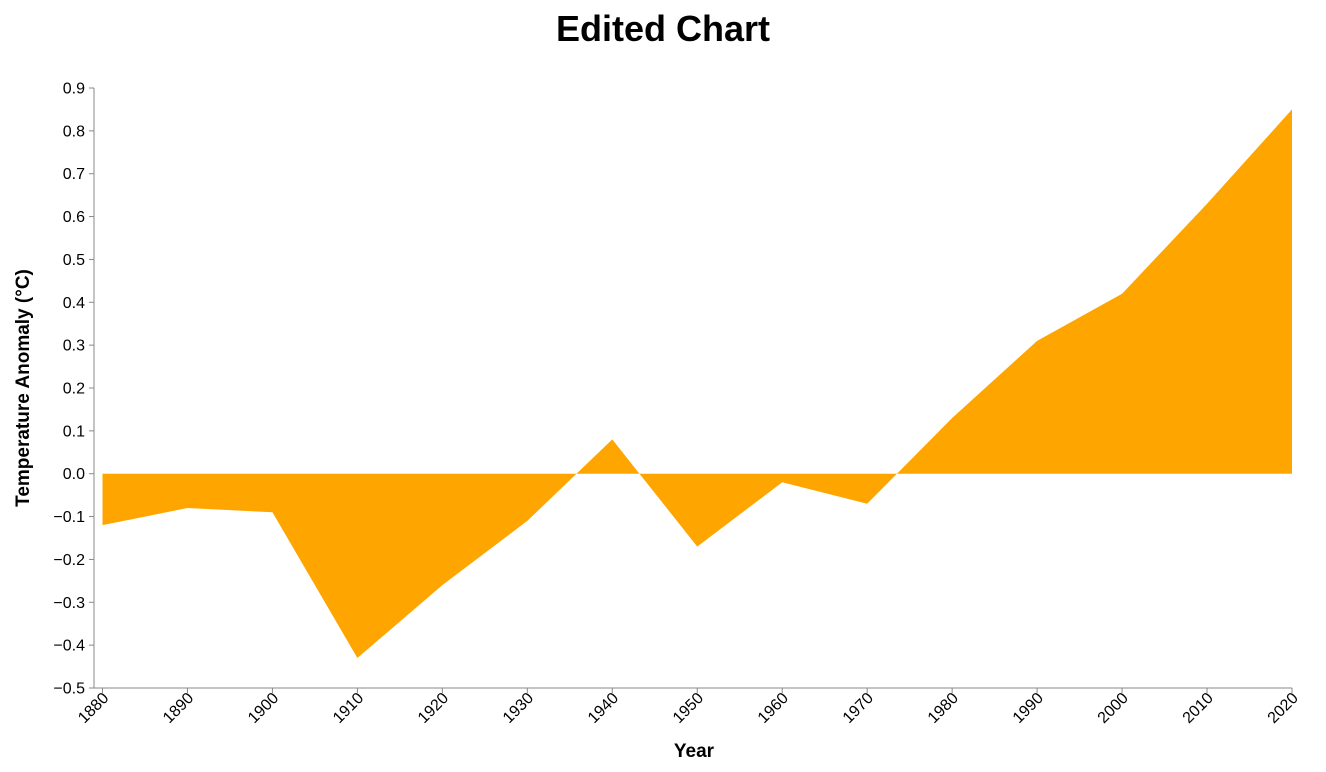 The image size is (1326, 772). I want to click on y-tick-label: 0.1, so click(74, 431).